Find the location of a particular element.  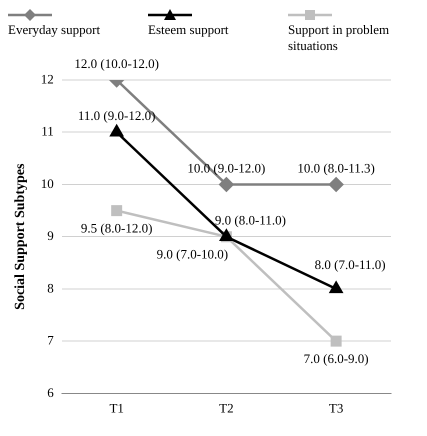

legend-label: Support in problem situations is located at coordinates (339, 38).